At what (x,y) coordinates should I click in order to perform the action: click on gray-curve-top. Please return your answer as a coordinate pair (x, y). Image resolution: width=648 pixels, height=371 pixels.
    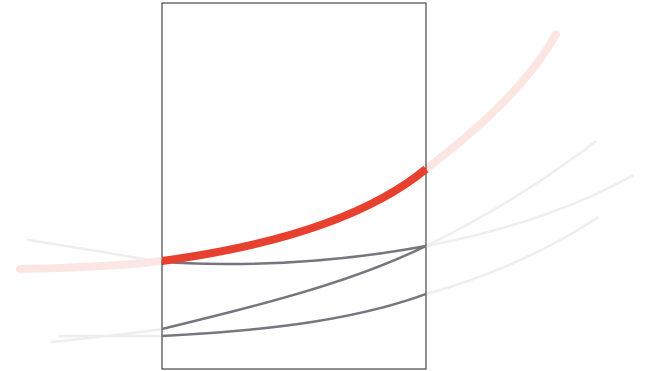
    Looking at the image, I should click on (294, 255).